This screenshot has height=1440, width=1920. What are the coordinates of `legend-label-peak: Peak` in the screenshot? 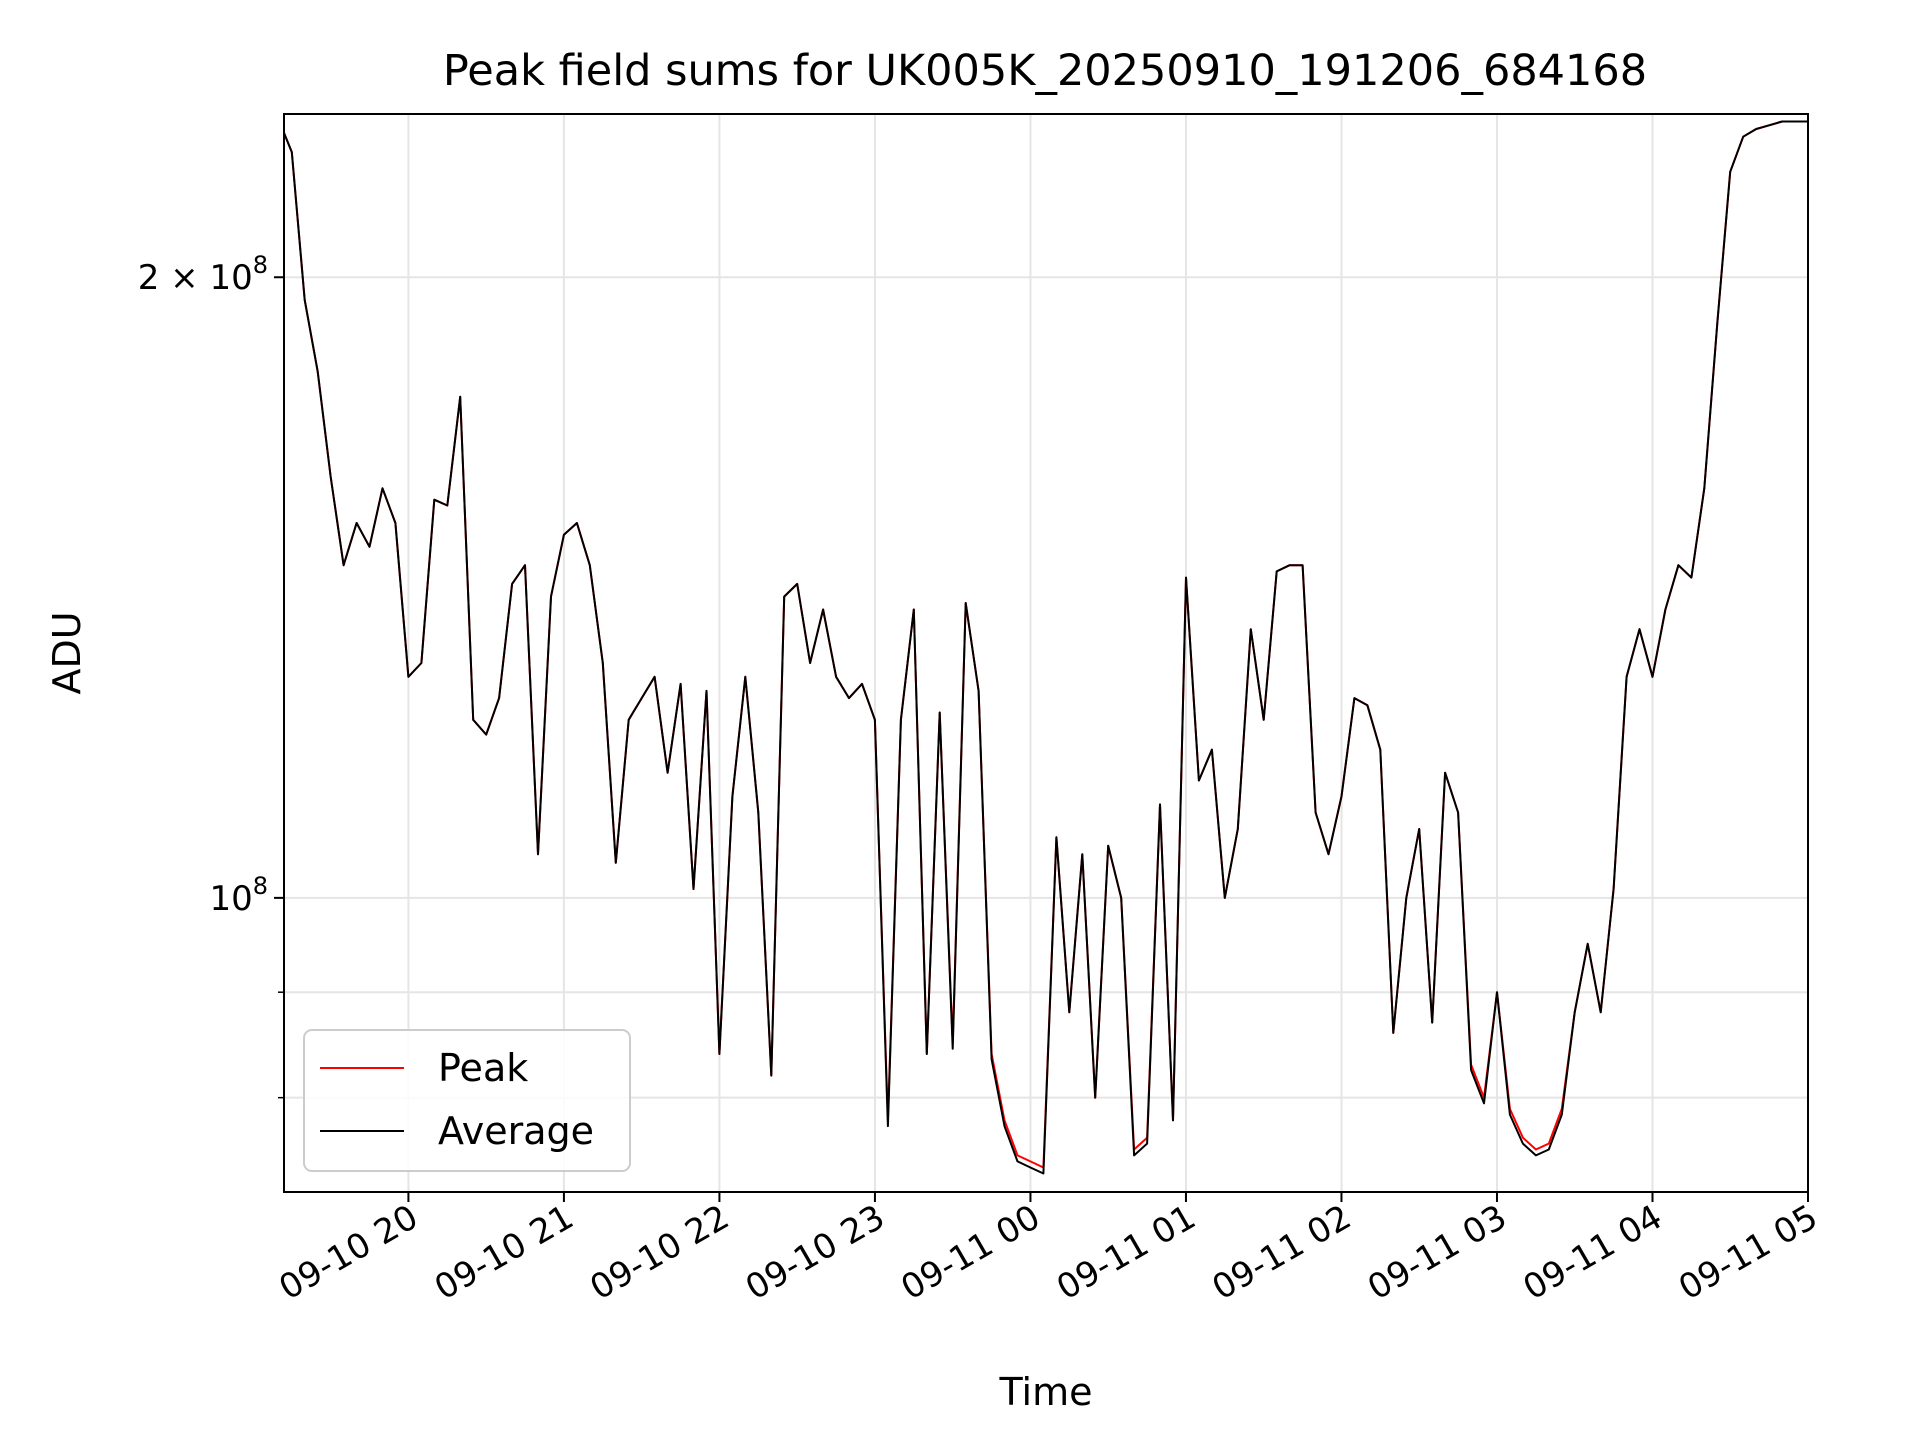 It's located at (483, 1068).